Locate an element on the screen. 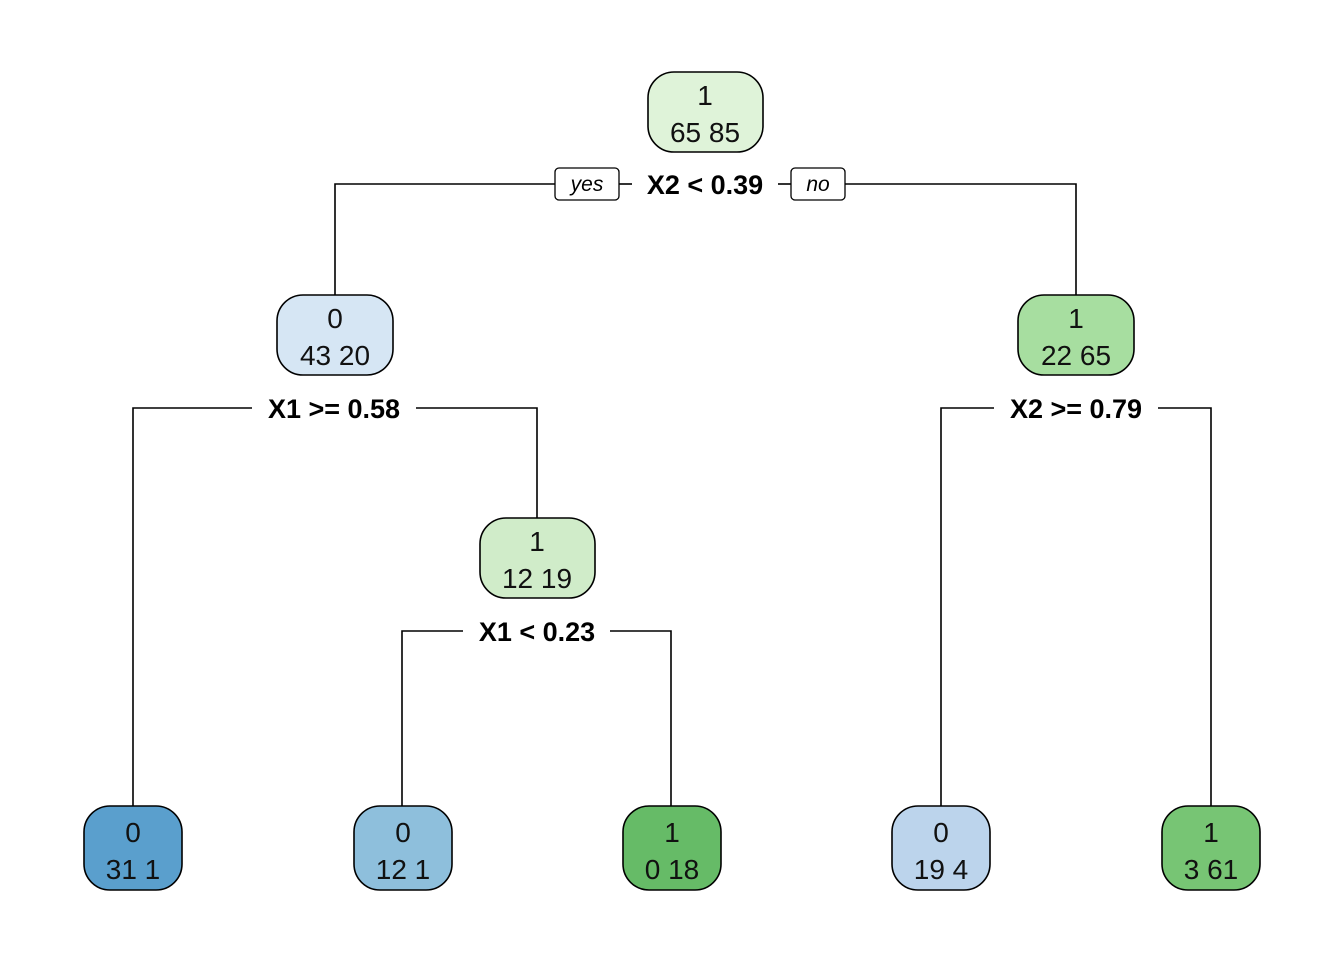  edge-n5-n6 is located at coordinates (432, 718).